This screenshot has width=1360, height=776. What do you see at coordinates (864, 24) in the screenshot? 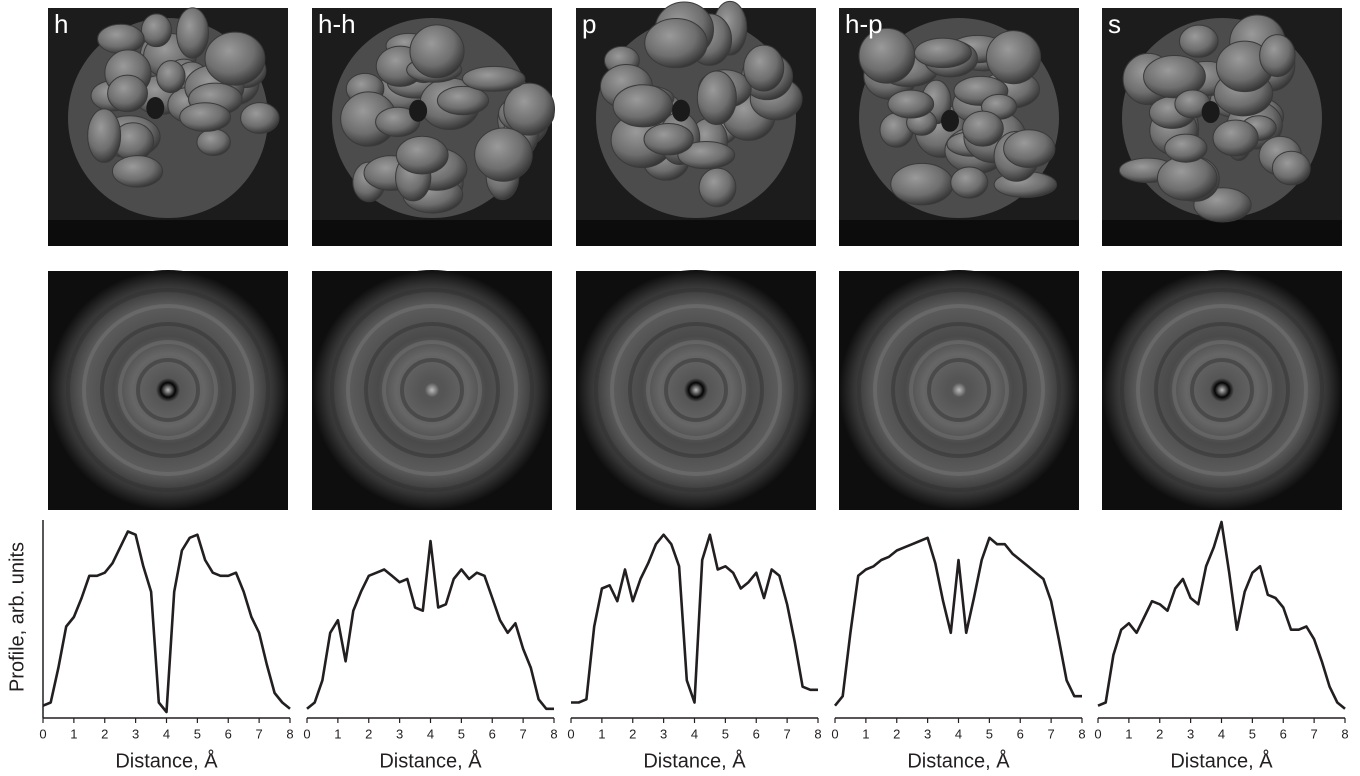
I see `panel-label: h-p` at bounding box center [864, 24].